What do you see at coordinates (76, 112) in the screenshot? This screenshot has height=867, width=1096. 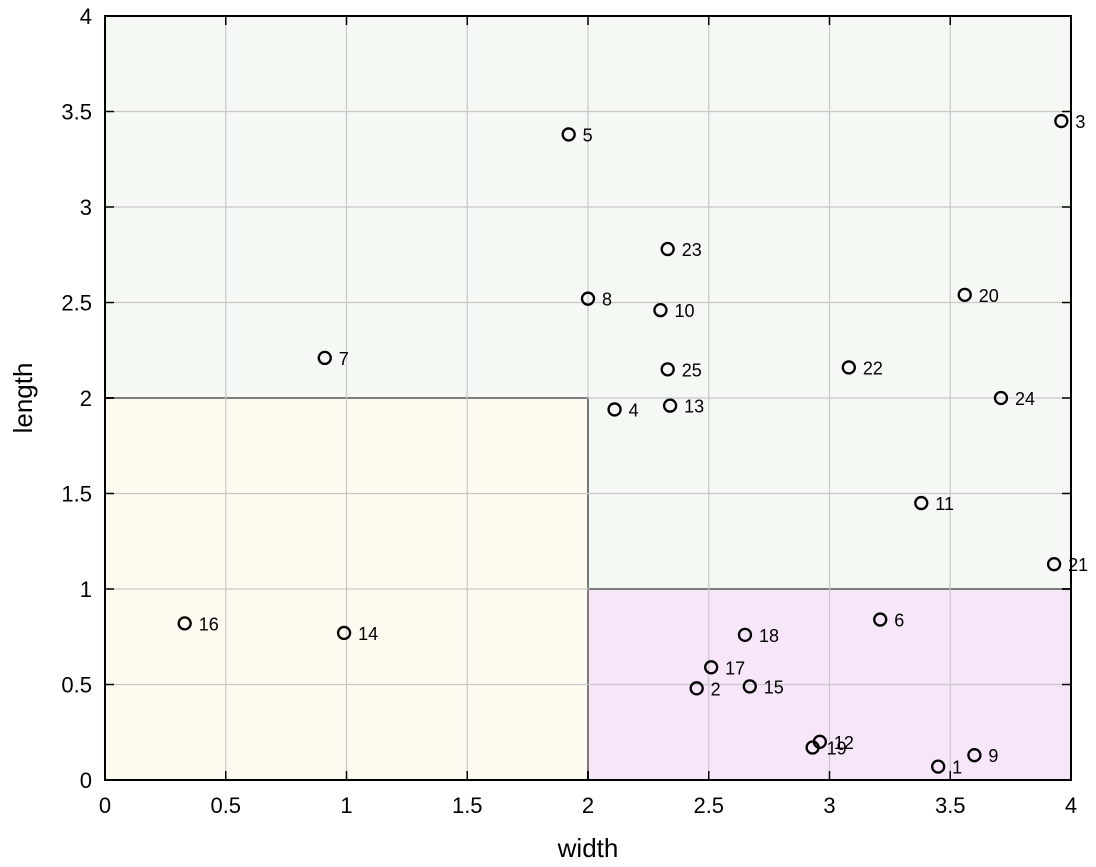 I see `y-tick-label: 3.5` at bounding box center [76, 112].